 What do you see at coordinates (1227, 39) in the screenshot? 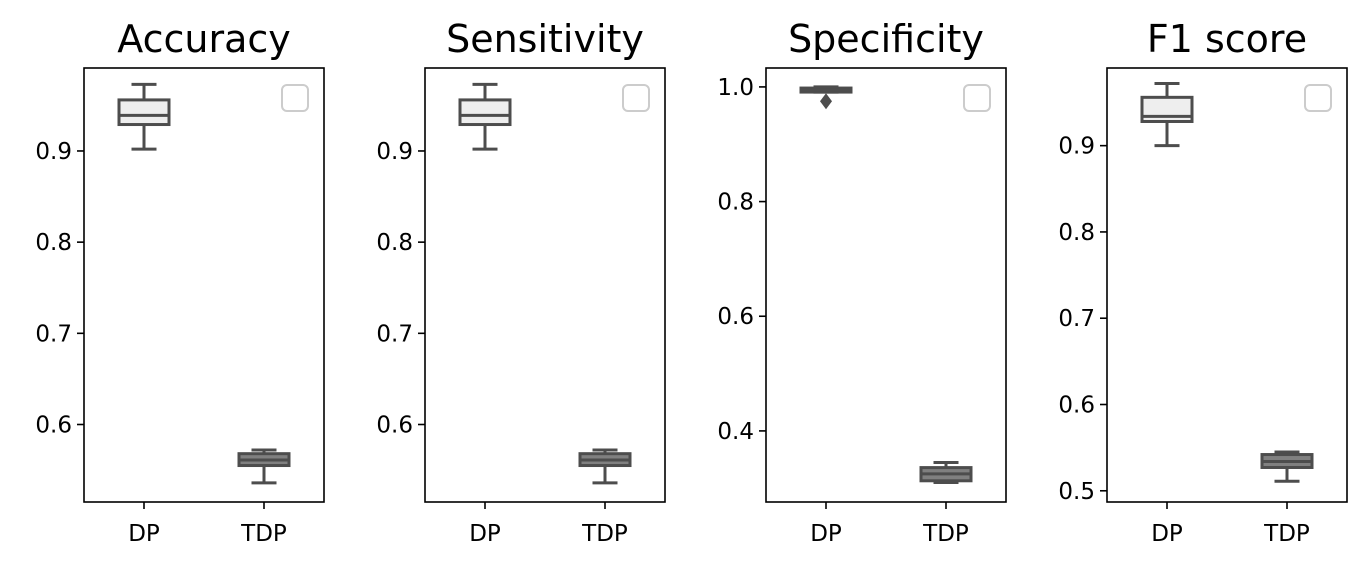
I see `subplot-title: F1 score` at bounding box center [1227, 39].